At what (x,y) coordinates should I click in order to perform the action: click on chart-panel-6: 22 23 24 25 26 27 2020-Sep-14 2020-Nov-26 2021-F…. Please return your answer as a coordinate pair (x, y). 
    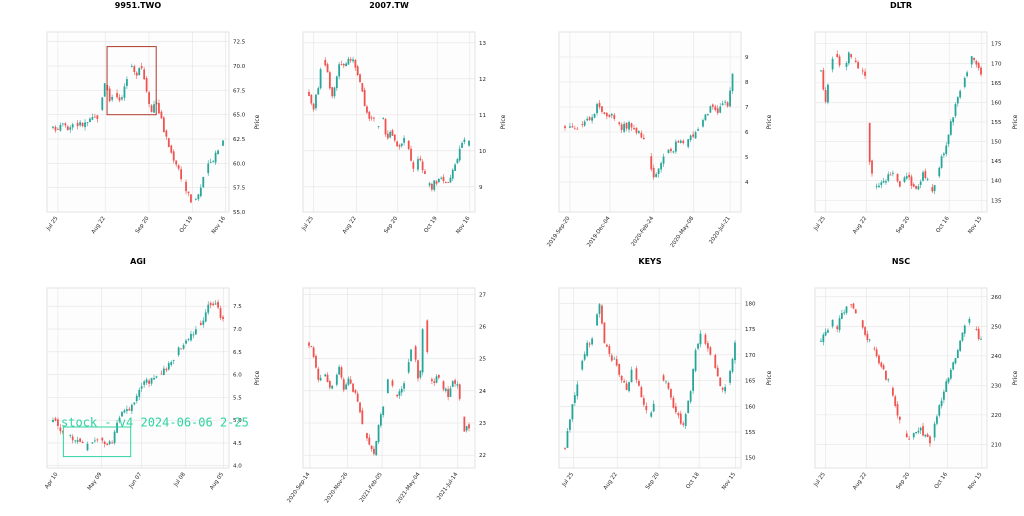
    Looking at the image, I should click on (386, 396).